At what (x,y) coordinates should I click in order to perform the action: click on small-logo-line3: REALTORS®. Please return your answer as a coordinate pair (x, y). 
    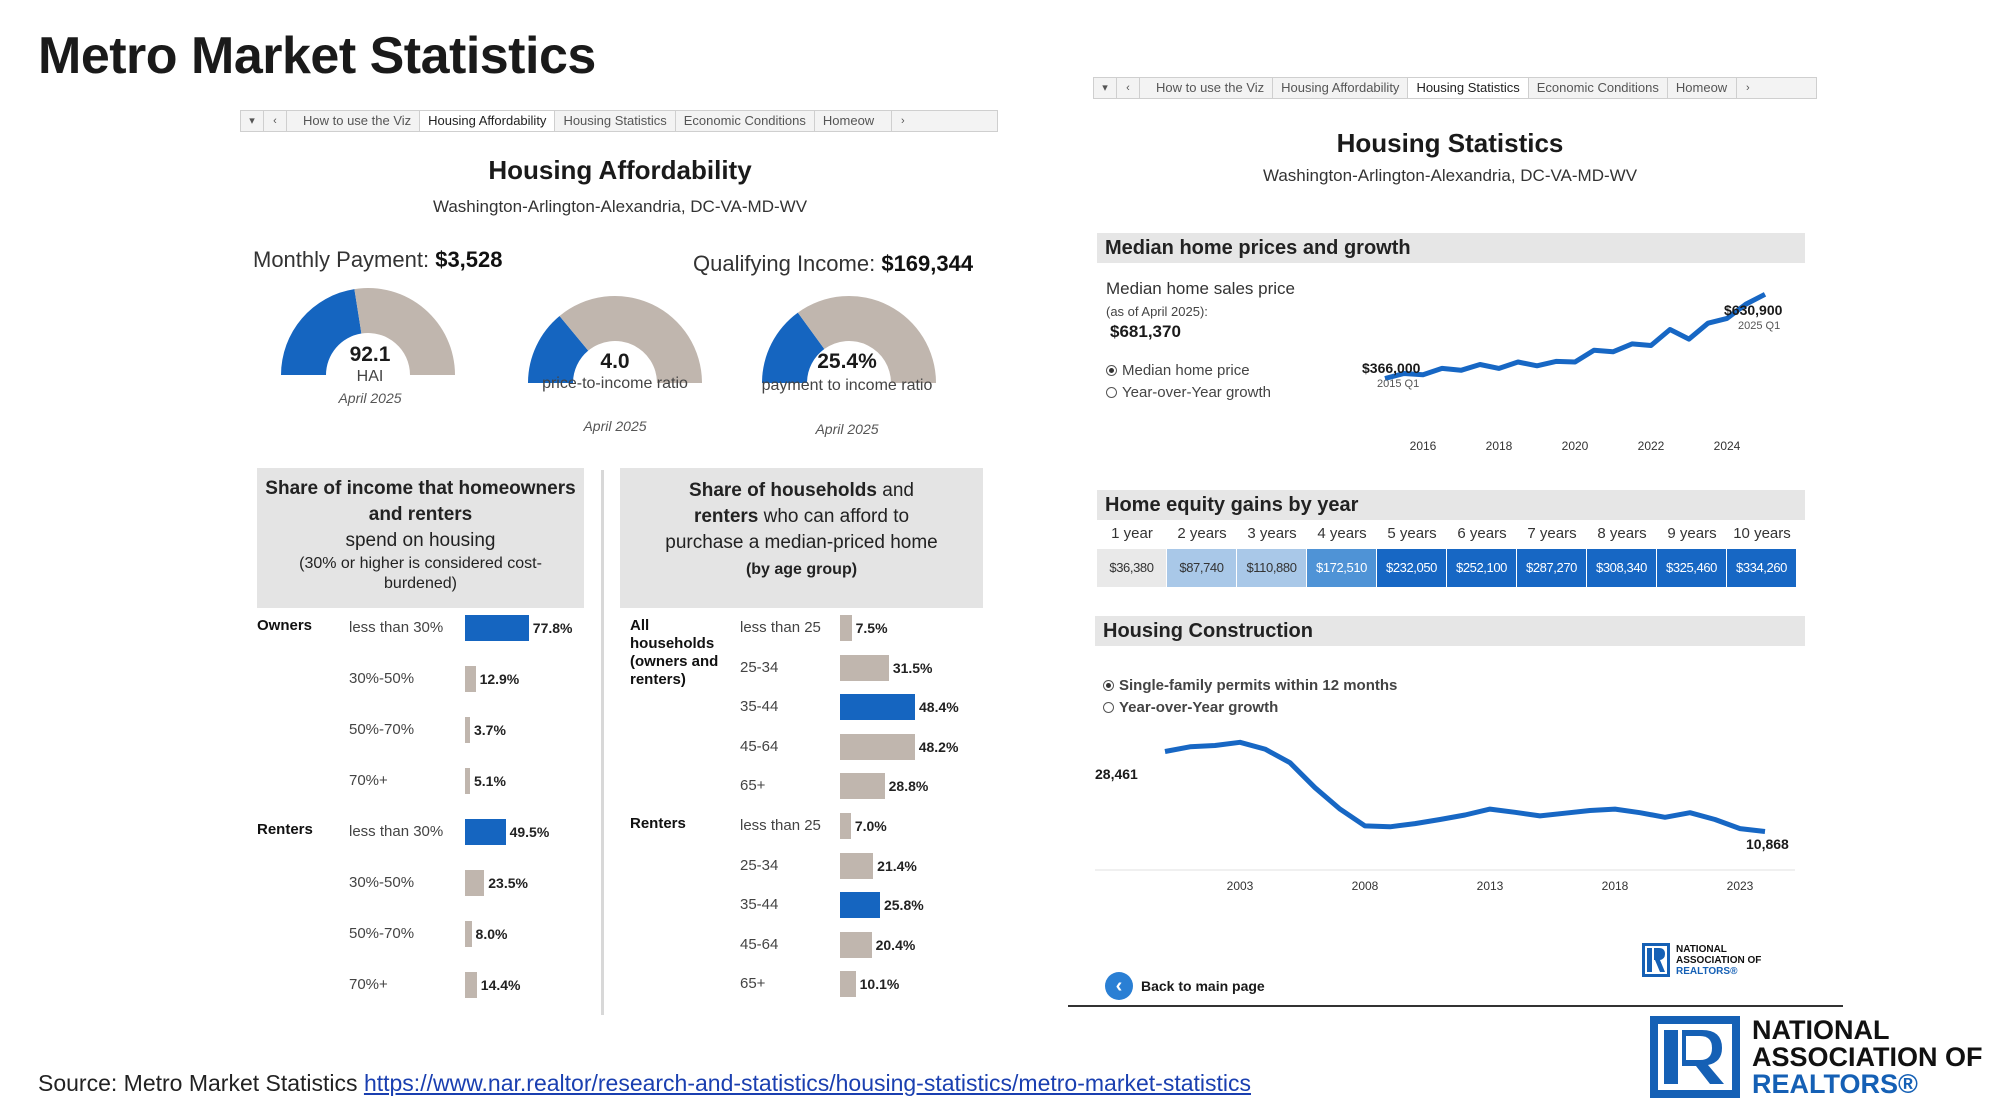
    Looking at the image, I should click on (1707, 971).